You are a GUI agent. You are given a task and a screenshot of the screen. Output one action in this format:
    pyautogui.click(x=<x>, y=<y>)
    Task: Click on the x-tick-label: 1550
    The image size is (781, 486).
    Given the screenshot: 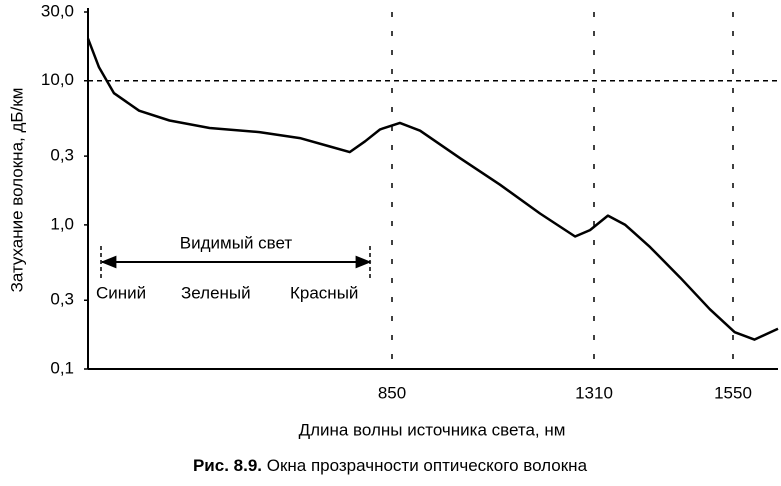 What is the action you would take?
    pyautogui.click(x=733, y=392)
    